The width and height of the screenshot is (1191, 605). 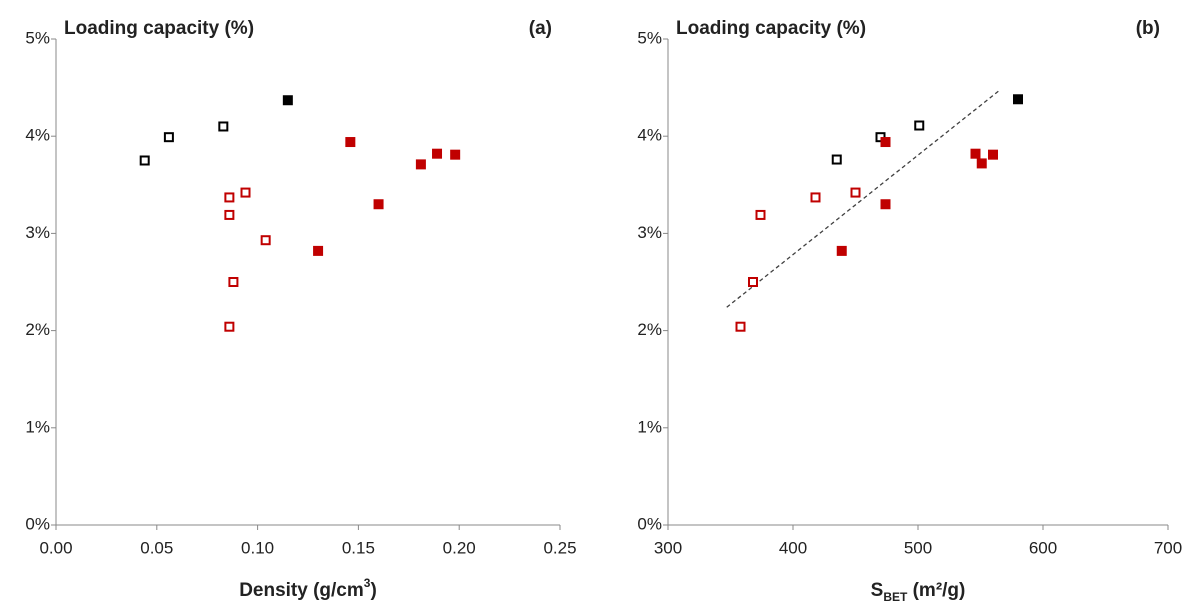 I want to click on x-tick-label: 0.05, so click(x=156, y=547).